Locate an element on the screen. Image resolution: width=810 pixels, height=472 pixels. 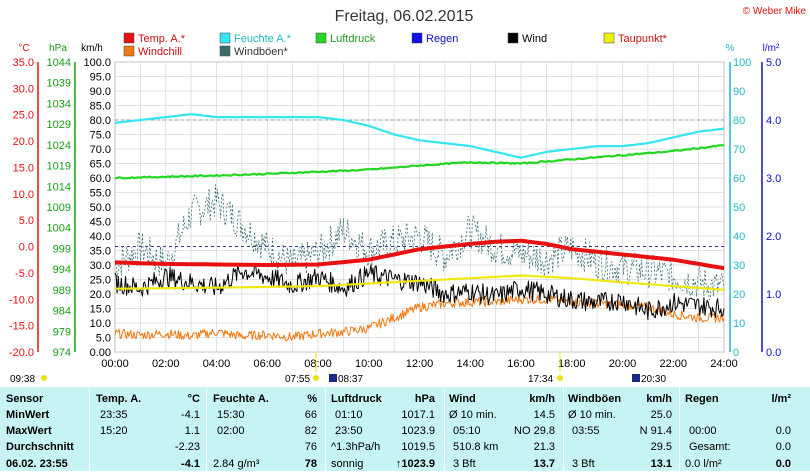
time-tick: 18:00 is located at coordinates (572, 364).